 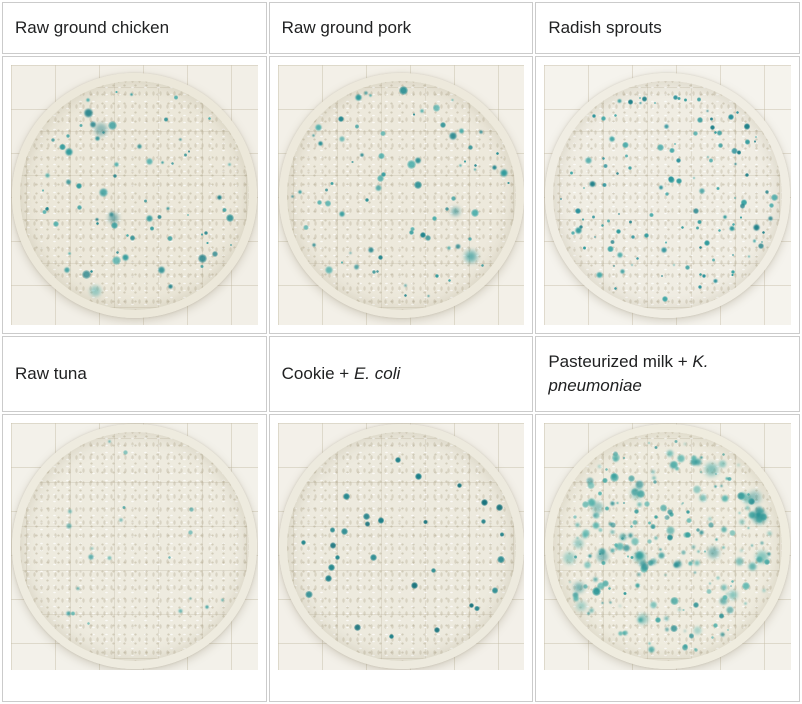 I want to click on sample-label-cell-pasteurized-milk: Pasteurized milk + K. pneumoniae, so click(x=667, y=374).